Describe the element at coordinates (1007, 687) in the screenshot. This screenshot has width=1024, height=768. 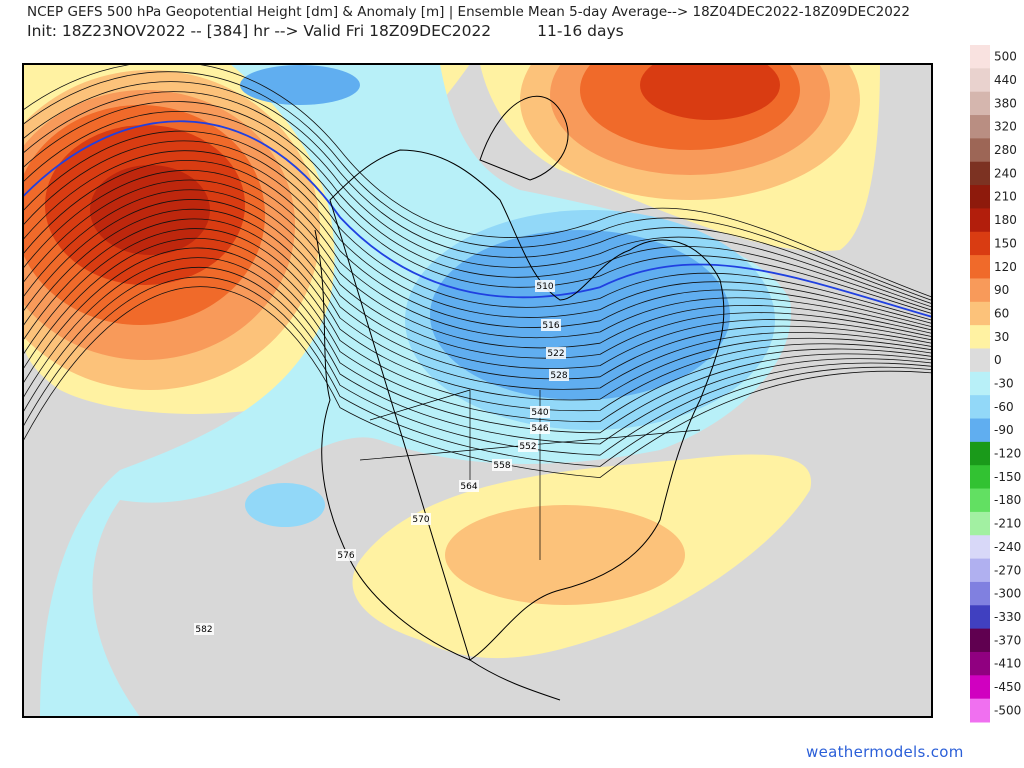
I see `colorbar-label: -450` at that location.